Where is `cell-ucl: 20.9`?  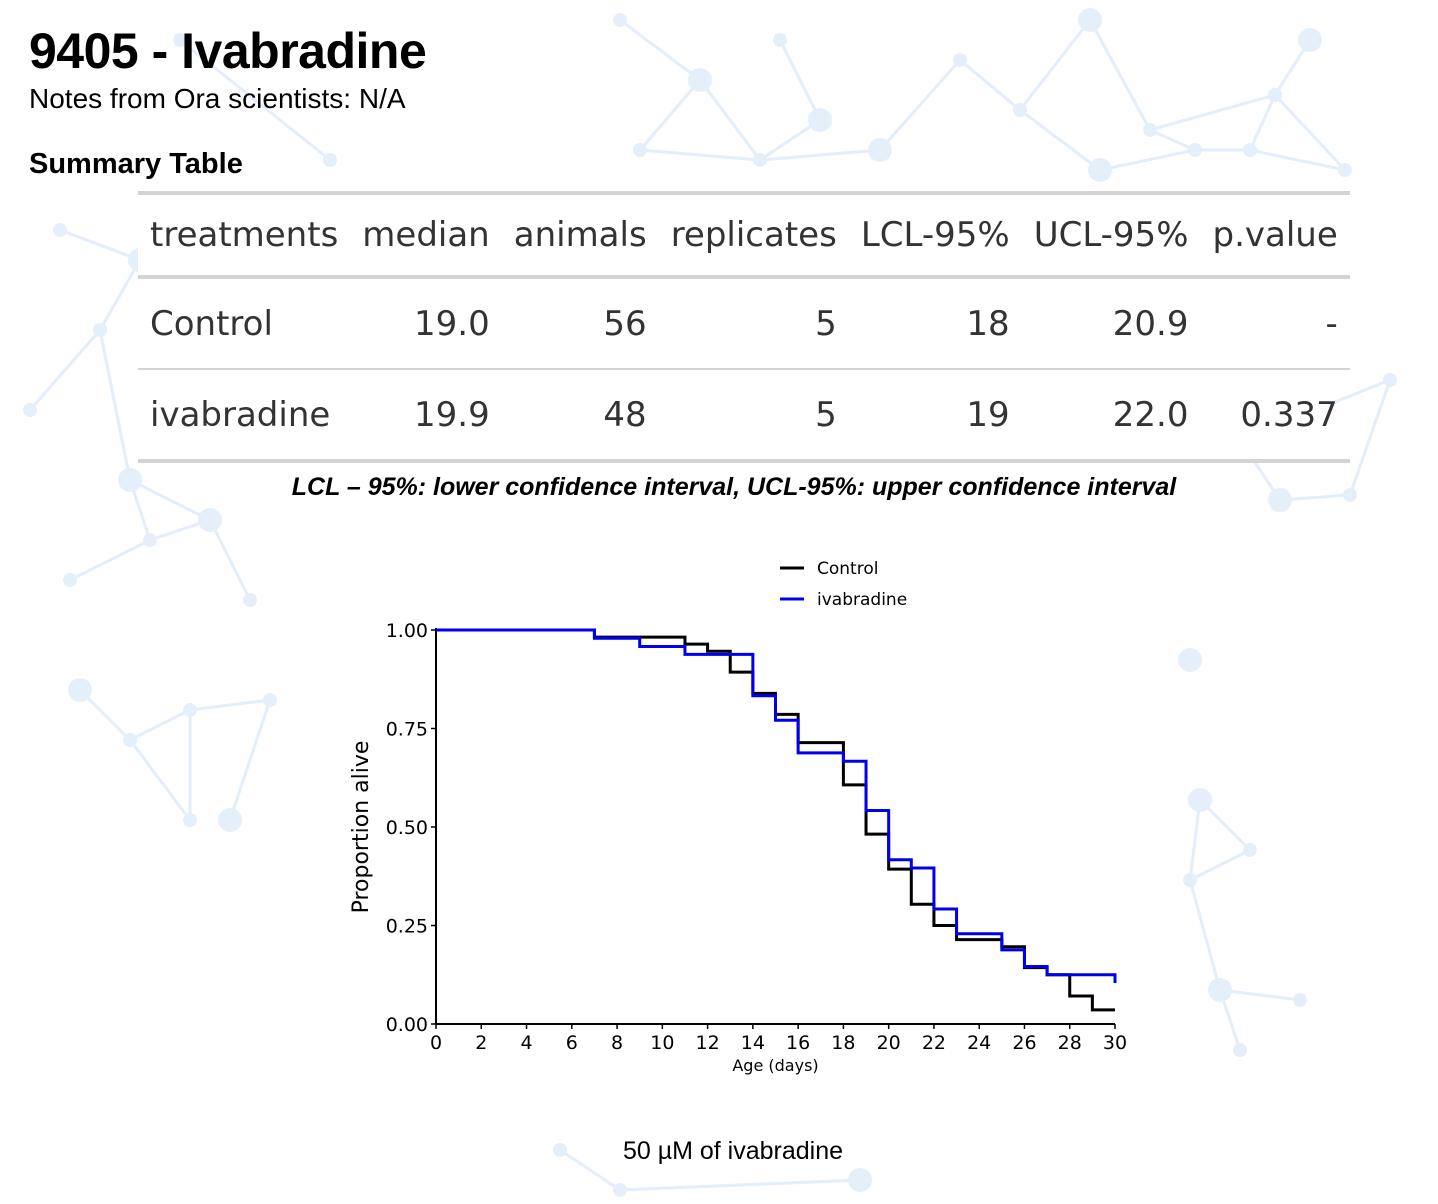 cell-ucl: 20.9 is located at coordinates (1150, 323).